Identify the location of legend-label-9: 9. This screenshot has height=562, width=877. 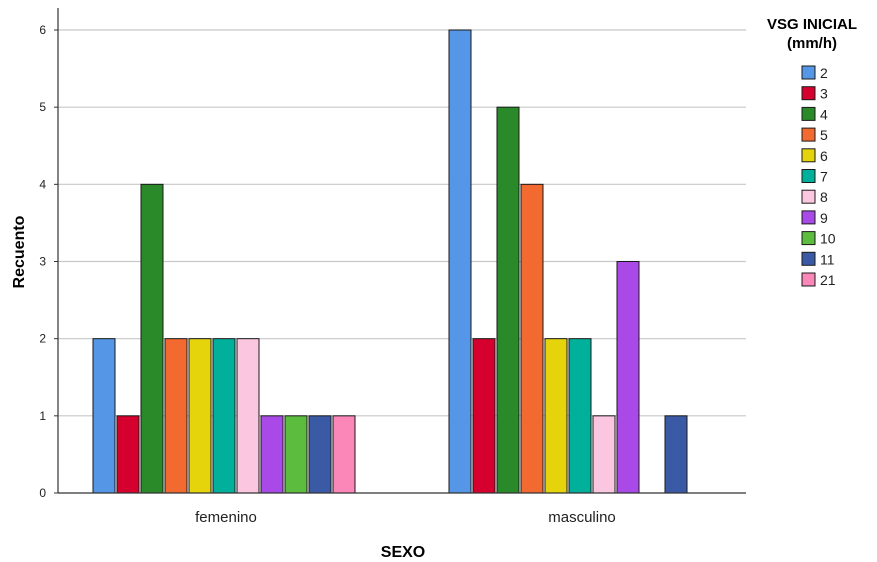
(824, 218).